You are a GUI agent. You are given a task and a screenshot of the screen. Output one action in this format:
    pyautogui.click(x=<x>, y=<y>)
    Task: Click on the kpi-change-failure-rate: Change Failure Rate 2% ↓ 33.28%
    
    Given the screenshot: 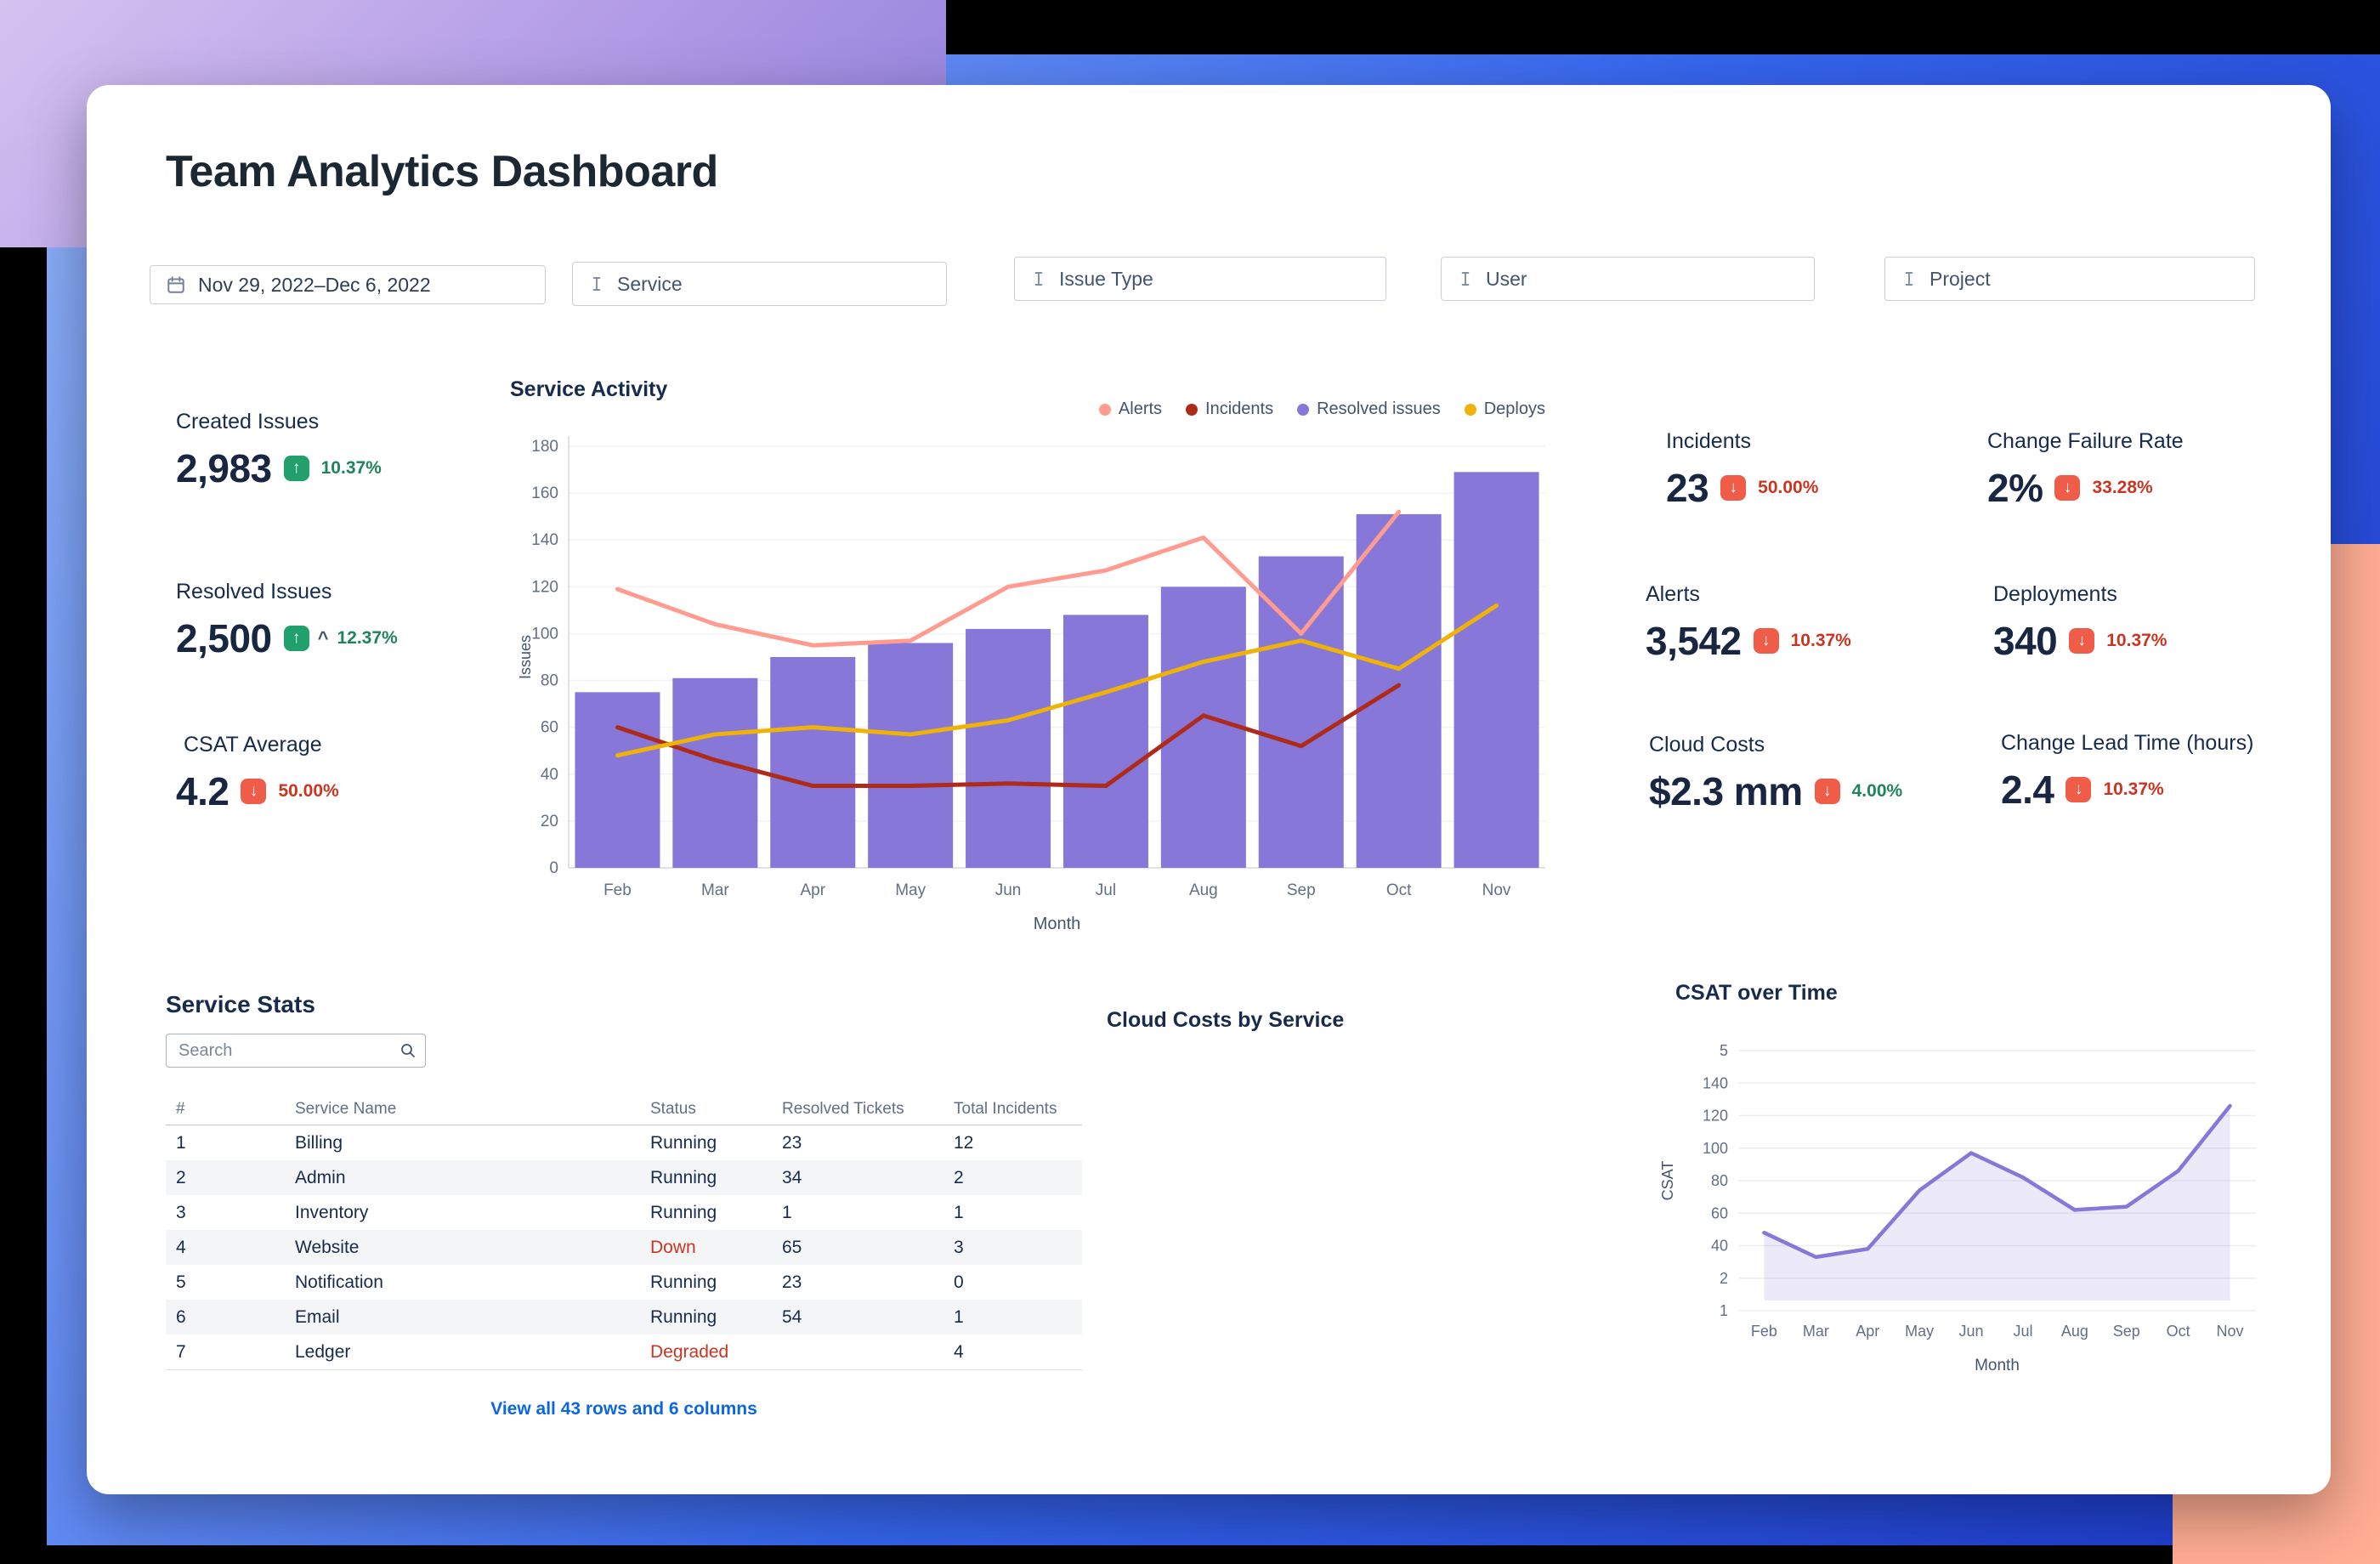 What is the action you would take?
    pyautogui.click(x=2085, y=470)
    